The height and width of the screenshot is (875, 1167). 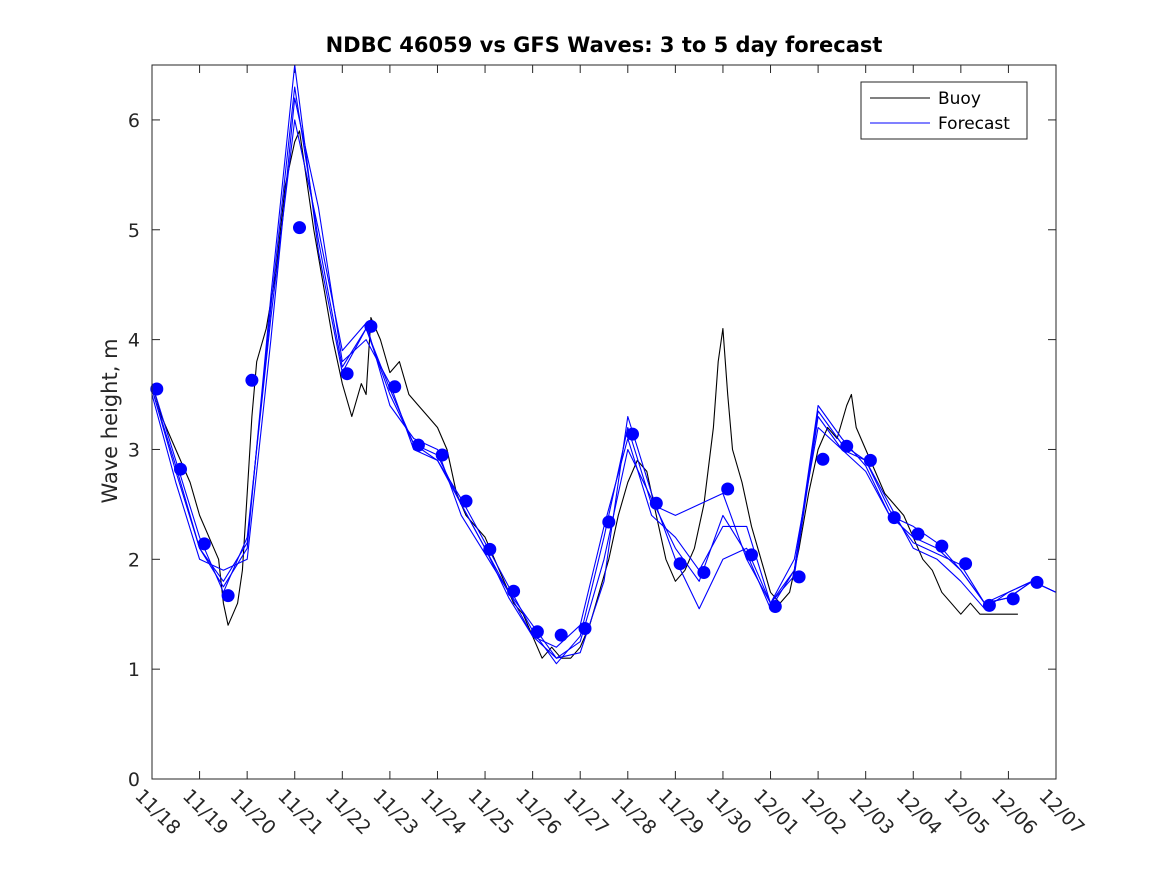 I want to click on y-axis-label: Wave height, m, so click(x=110, y=420).